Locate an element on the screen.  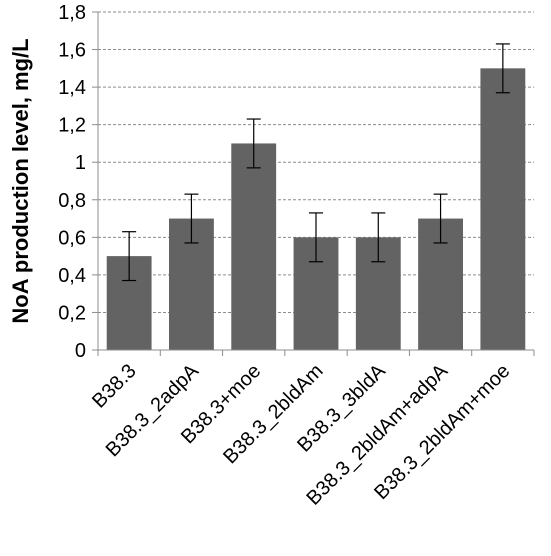
y-tick-label: 0 is located at coordinates (80, 351).